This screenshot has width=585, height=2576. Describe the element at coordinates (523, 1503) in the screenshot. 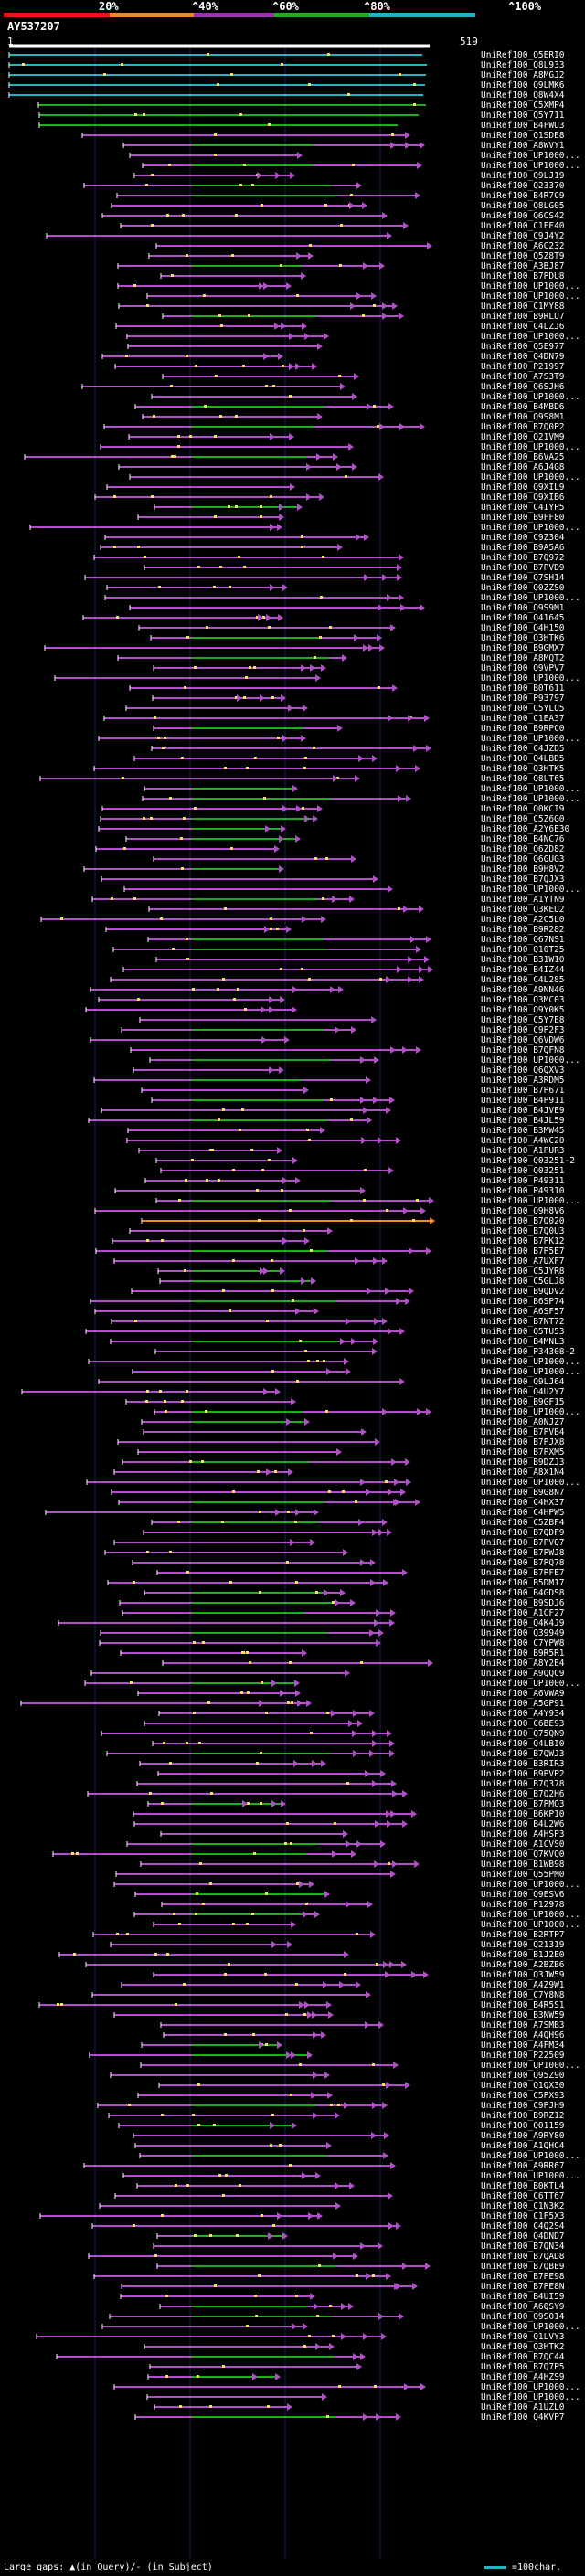

I see `hit-label: UniRef100_C4HX37` at that location.